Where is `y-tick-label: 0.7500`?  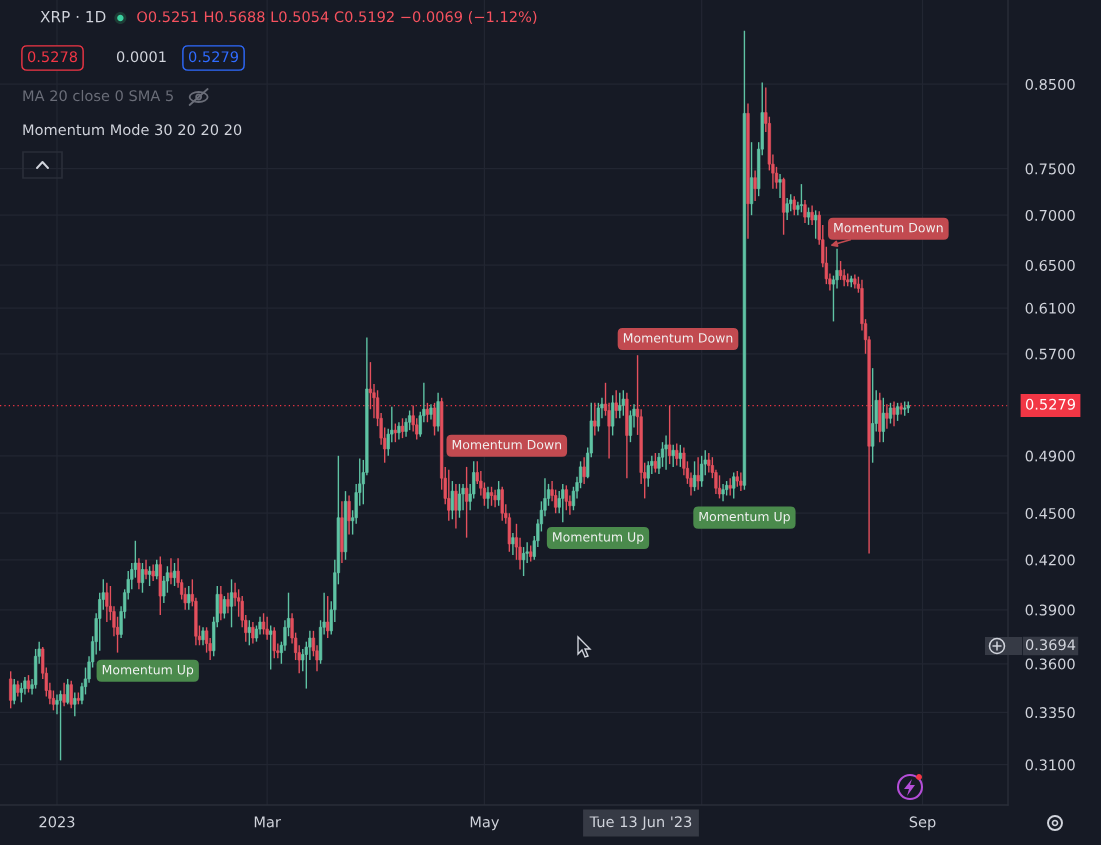 y-tick-label: 0.7500 is located at coordinates (1050, 169).